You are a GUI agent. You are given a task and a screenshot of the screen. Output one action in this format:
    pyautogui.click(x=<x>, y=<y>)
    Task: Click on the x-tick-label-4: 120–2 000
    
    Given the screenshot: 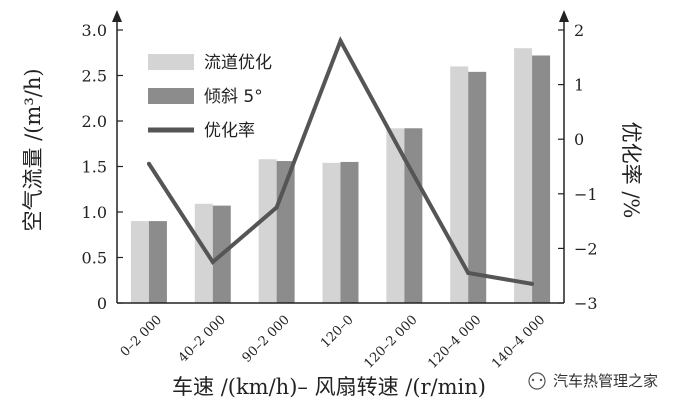 What is the action you would take?
    pyautogui.click(x=390, y=342)
    